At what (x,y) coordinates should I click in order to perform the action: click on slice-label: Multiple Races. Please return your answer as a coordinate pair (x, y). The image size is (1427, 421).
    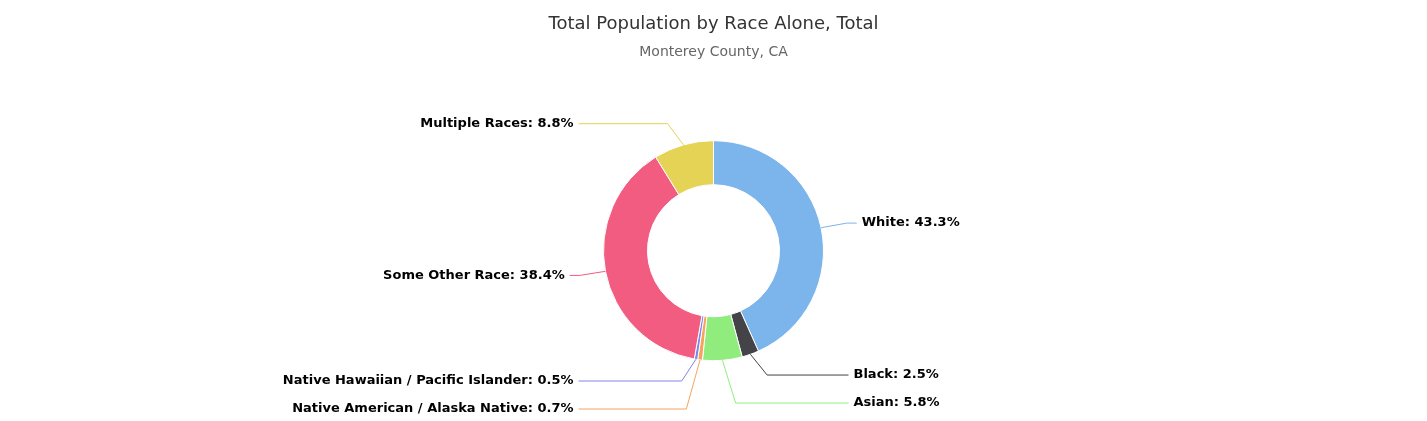
    Looking at the image, I should click on (474, 123).